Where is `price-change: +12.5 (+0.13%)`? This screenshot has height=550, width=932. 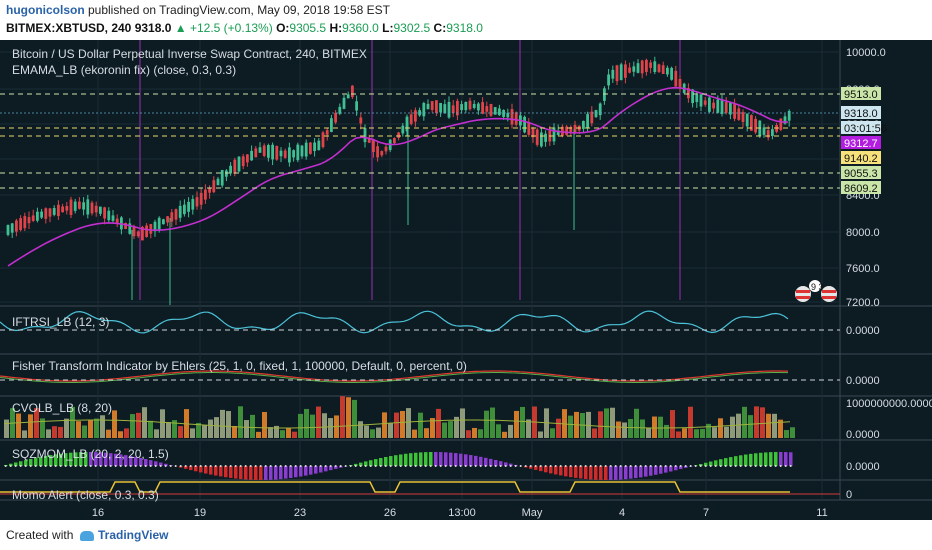
price-change: +12.5 (+0.13%) is located at coordinates (231, 28).